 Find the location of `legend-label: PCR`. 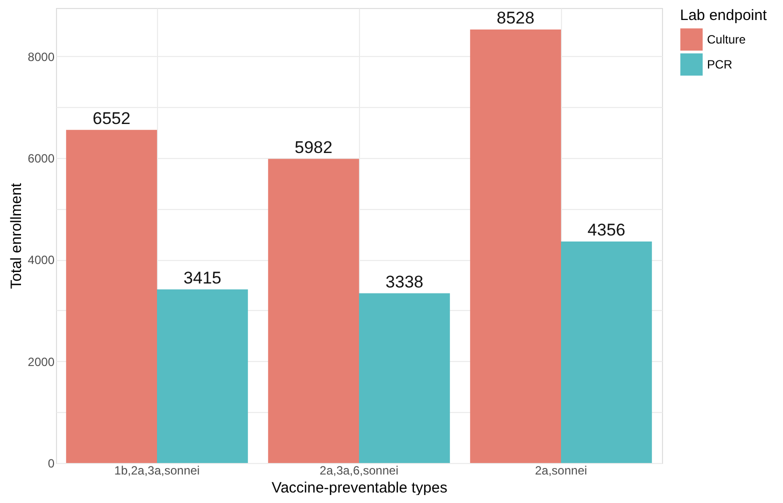

legend-label: PCR is located at coordinates (720, 65).